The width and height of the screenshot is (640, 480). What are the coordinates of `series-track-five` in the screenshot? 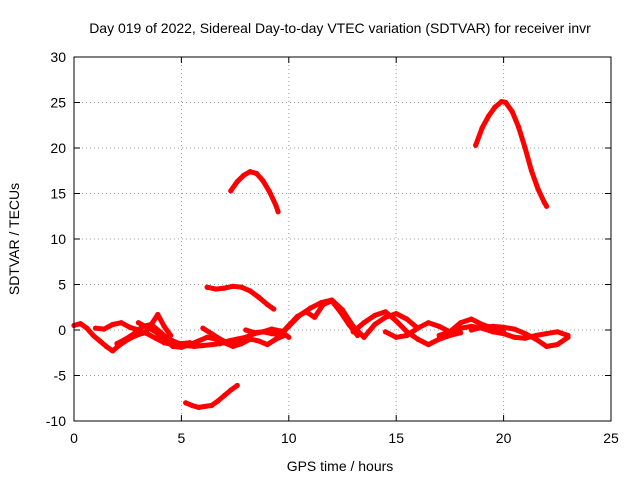 It's located at (240, 297).